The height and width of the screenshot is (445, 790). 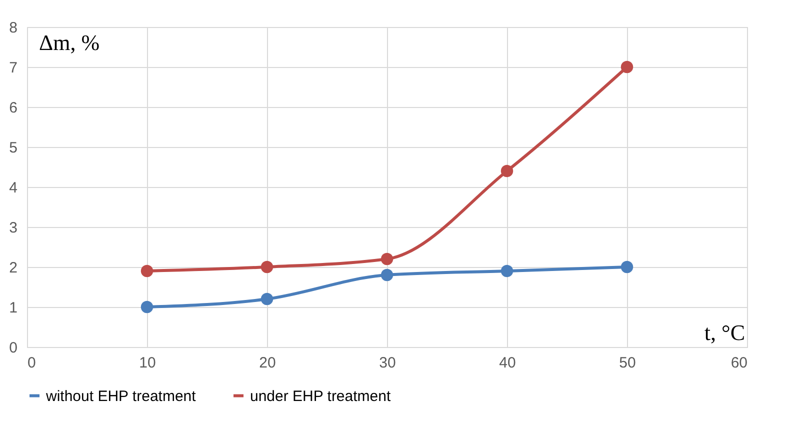 What do you see at coordinates (13, 348) in the screenshot?
I see `y-tick-label: 0` at bounding box center [13, 348].